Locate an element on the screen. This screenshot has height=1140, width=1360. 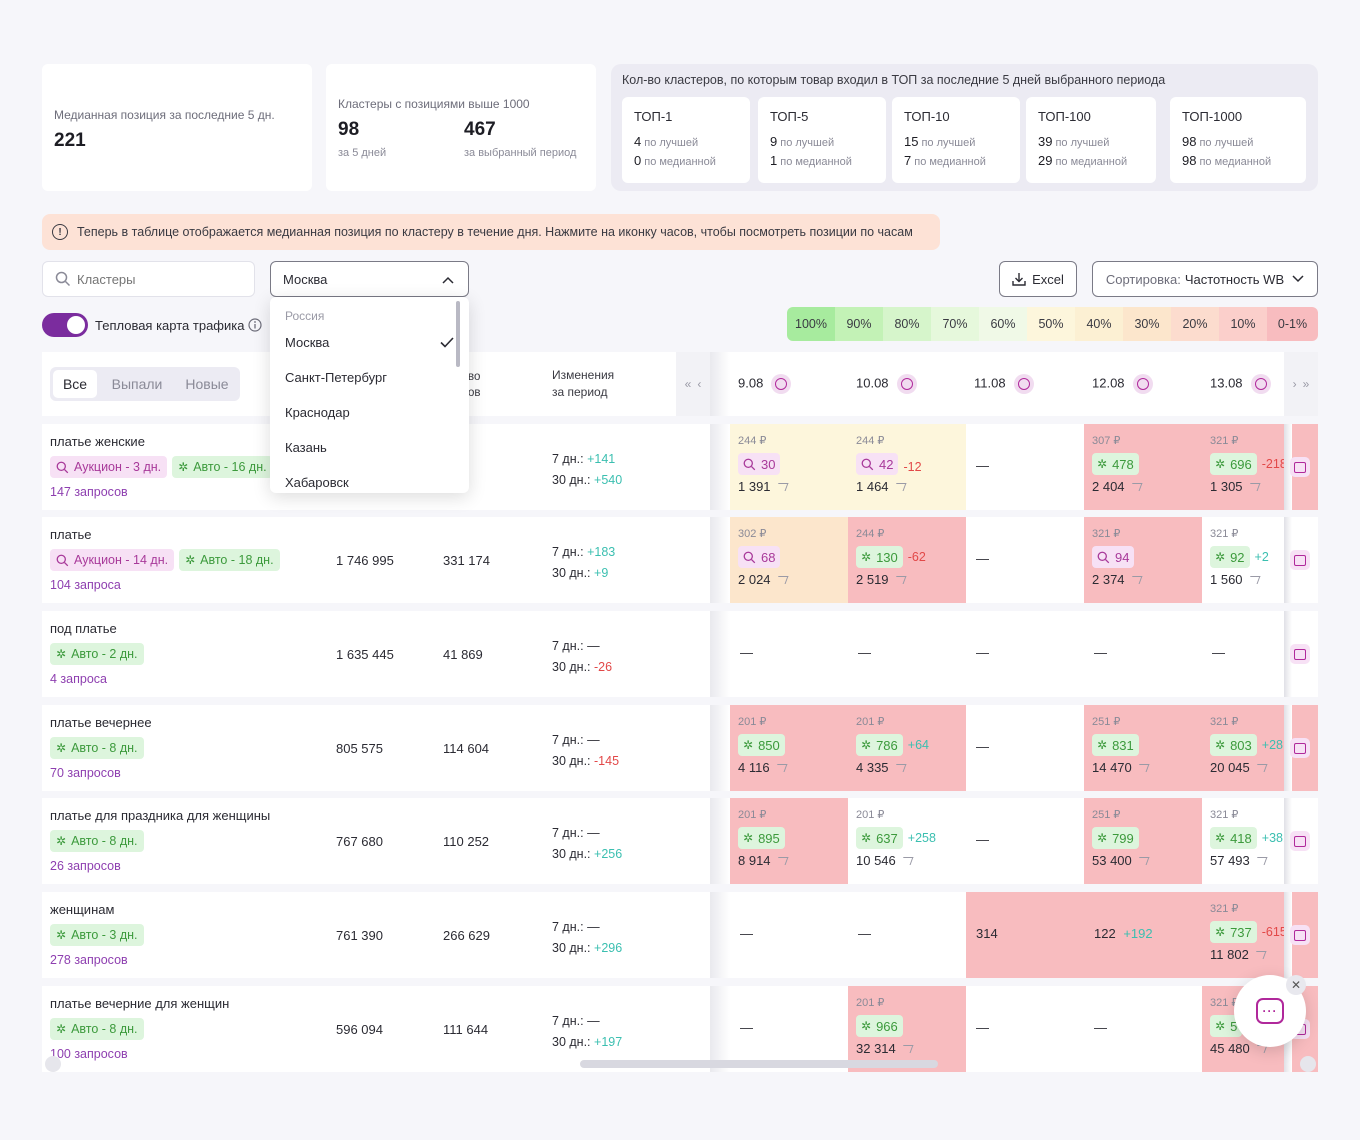
info-icon is located at coordinates (255, 325).